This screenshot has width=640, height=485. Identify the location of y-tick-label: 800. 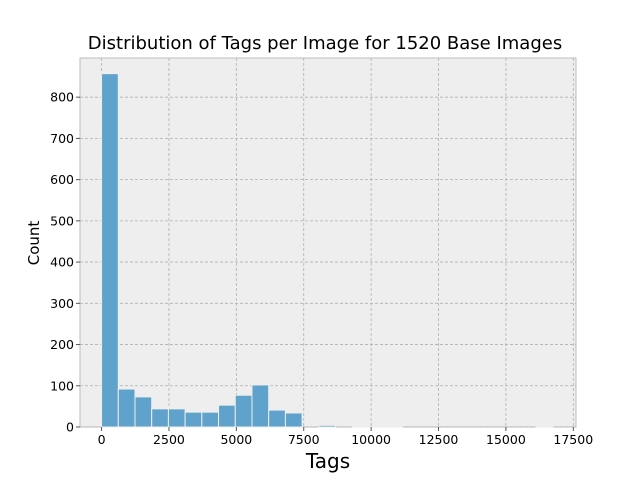
(62, 97).